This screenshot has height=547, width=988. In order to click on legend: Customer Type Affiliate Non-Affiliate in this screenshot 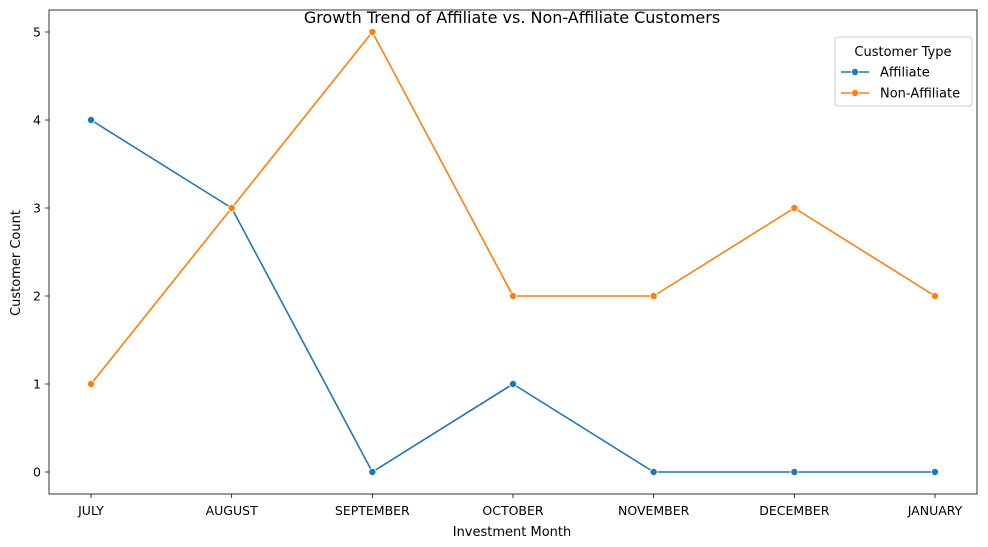, I will do `click(903, 71)`.